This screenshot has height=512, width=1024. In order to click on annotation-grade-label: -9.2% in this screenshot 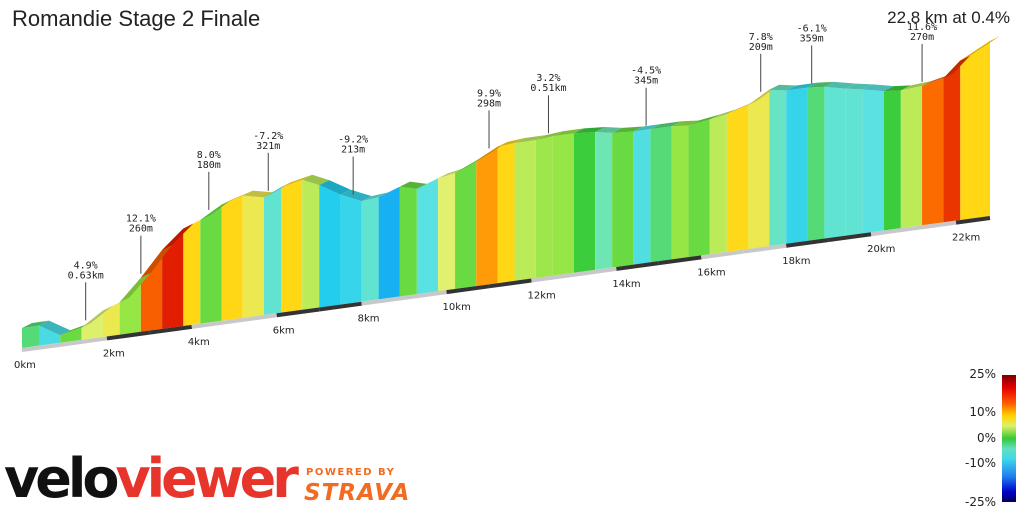, I will do `click(353, 140)`.